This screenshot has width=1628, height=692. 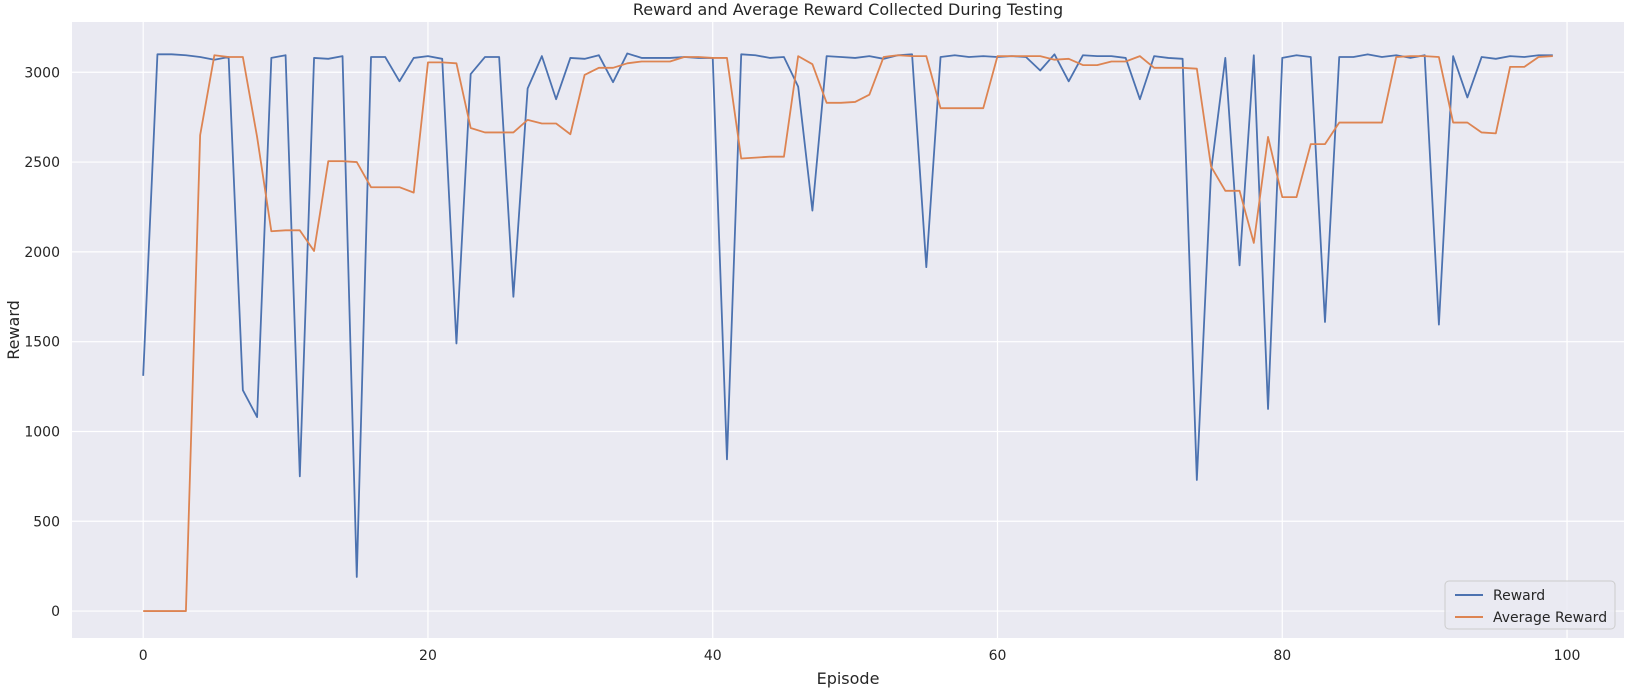 I want to click on y-tick-label: 0, so click(x=55, y=612).